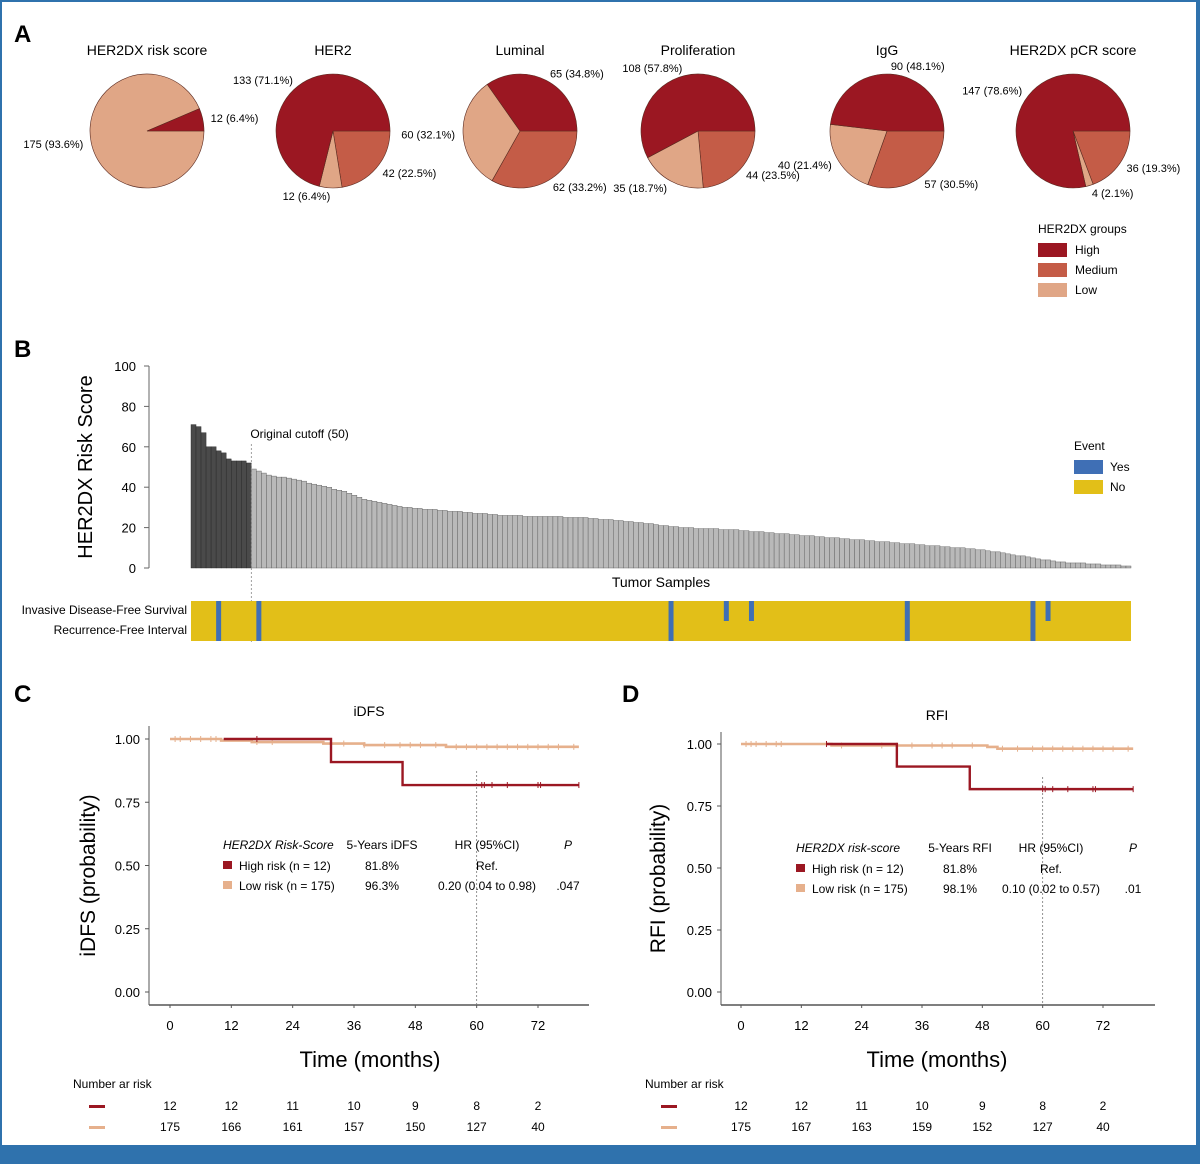  I want to click on y-axis-label: RFI (probability), so click(658, 878).